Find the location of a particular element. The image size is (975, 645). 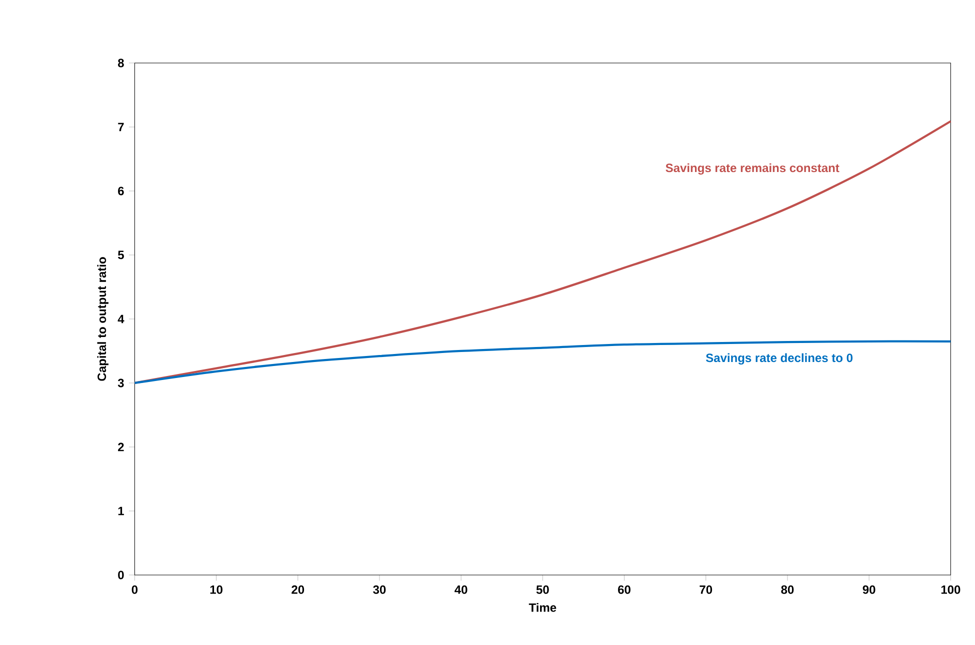

x-tick-label: 90 is located at coordinates (869, 589).